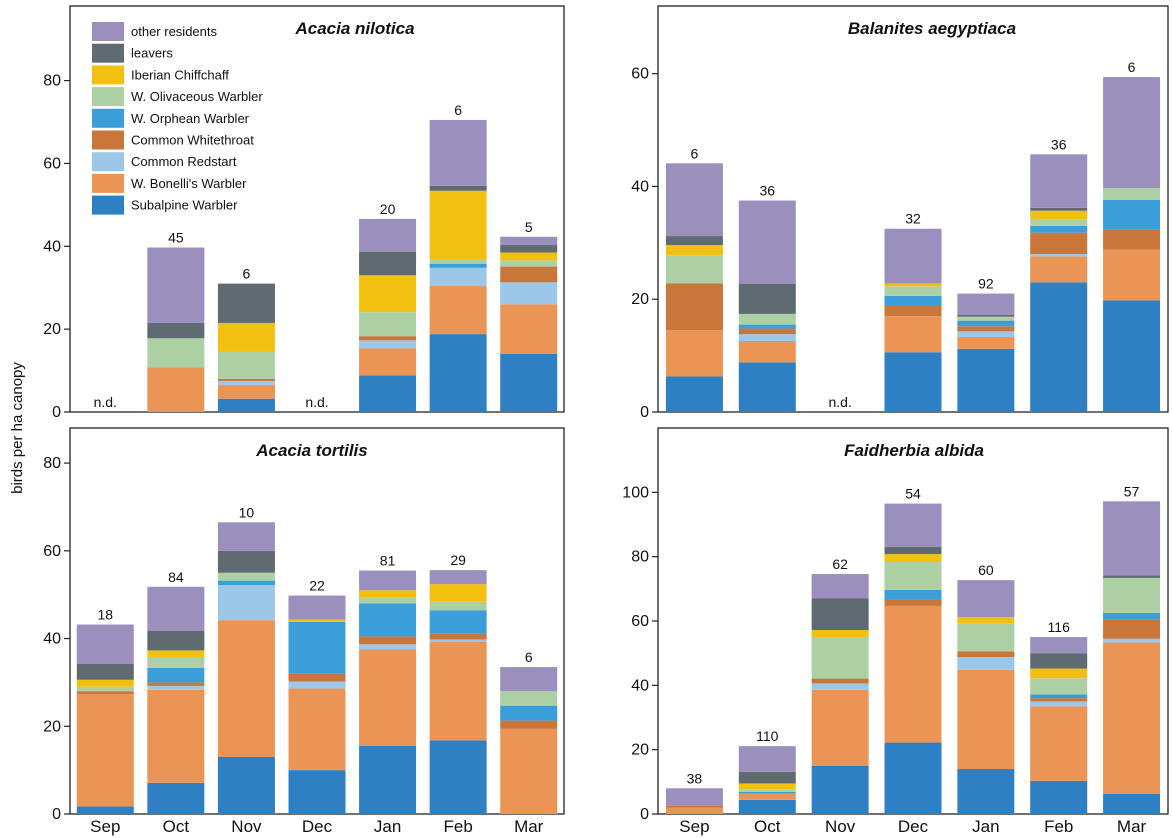  Describe the element at coordinates (767, 826) in the screenshot. I see `x-tick-label: Oct` at that location.